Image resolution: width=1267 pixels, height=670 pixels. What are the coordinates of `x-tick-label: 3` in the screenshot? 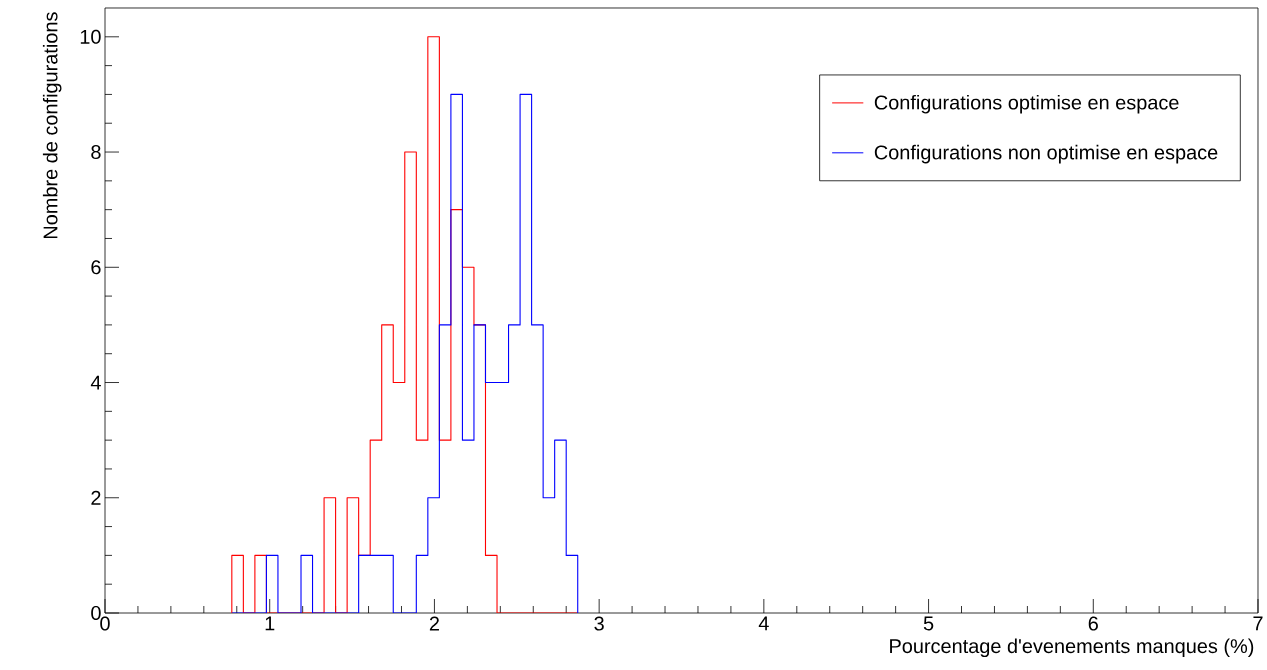 It's located at (599, 623).